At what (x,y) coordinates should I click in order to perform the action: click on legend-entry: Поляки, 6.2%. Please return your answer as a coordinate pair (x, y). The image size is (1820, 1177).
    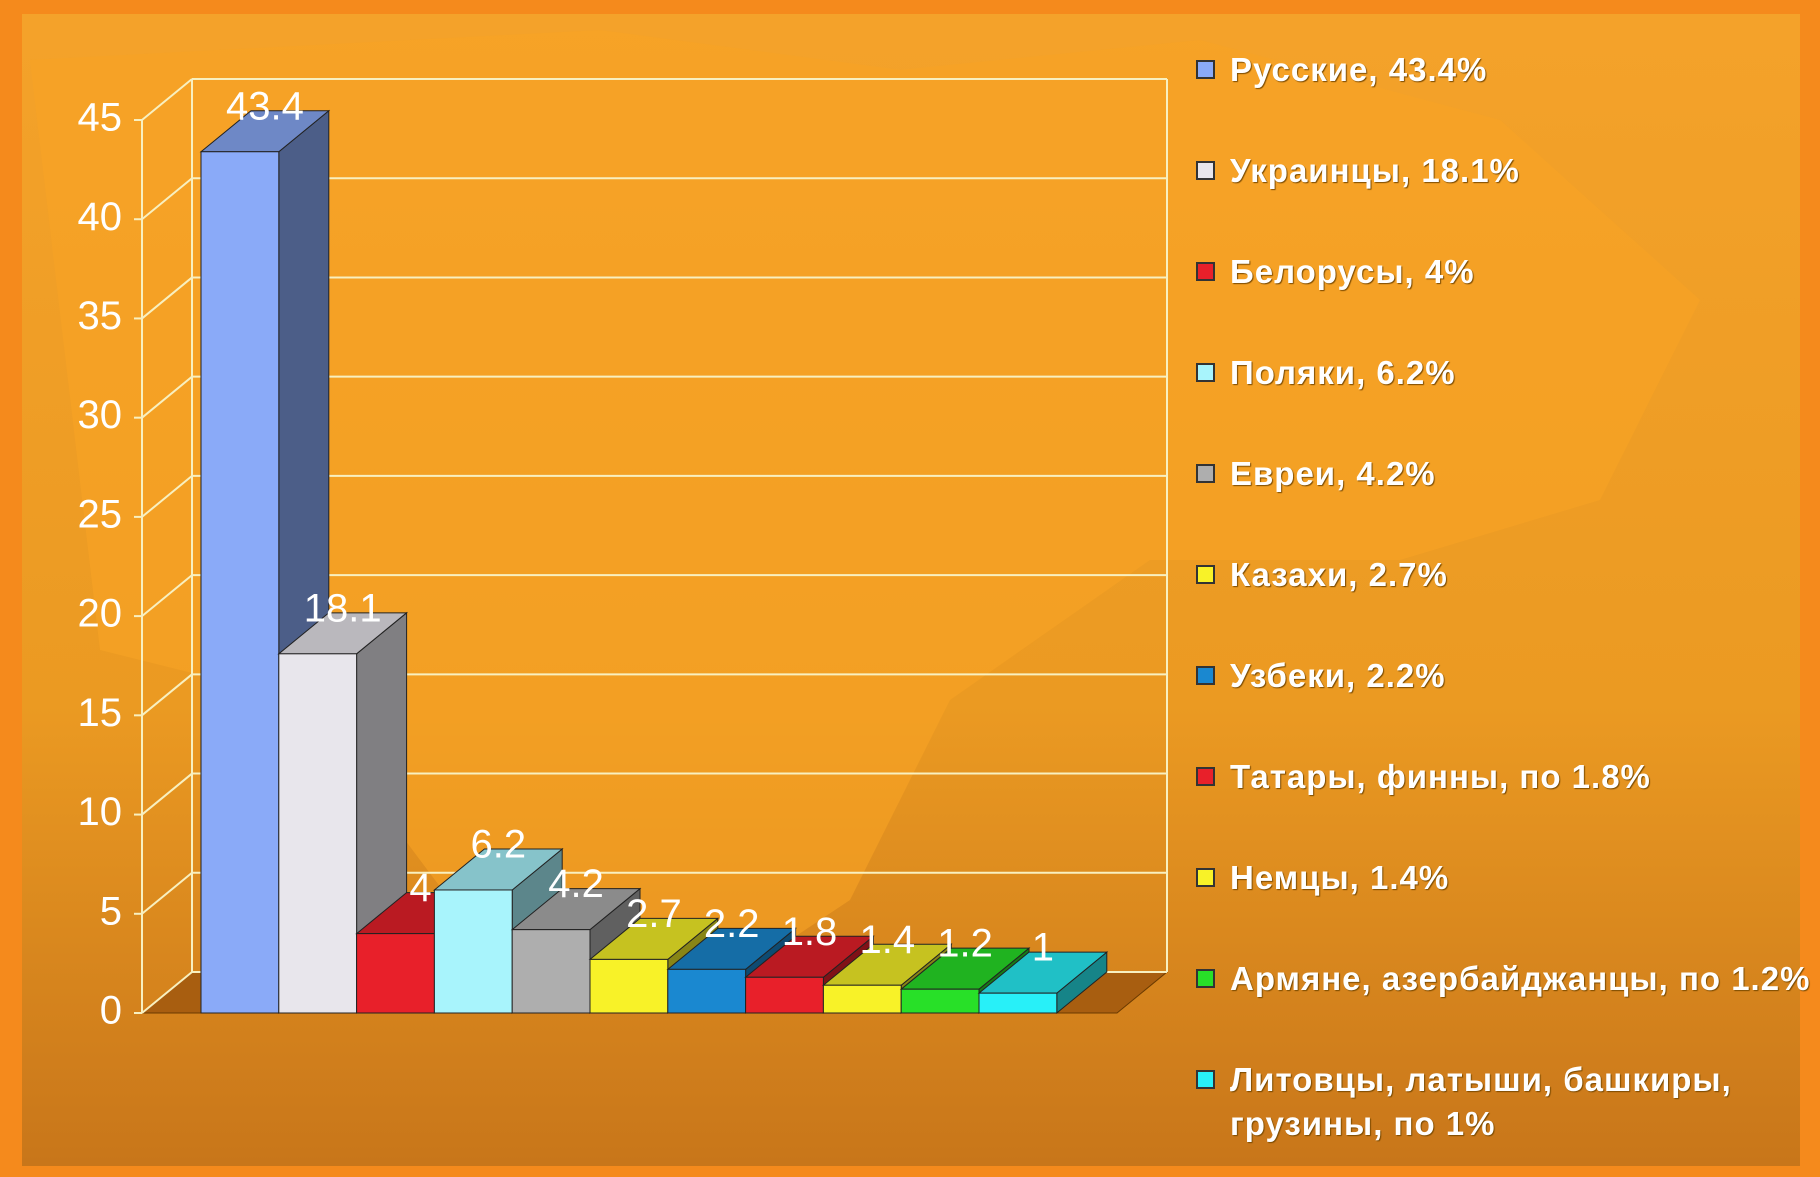
    Looking at the image, I should click on (1508, 373).